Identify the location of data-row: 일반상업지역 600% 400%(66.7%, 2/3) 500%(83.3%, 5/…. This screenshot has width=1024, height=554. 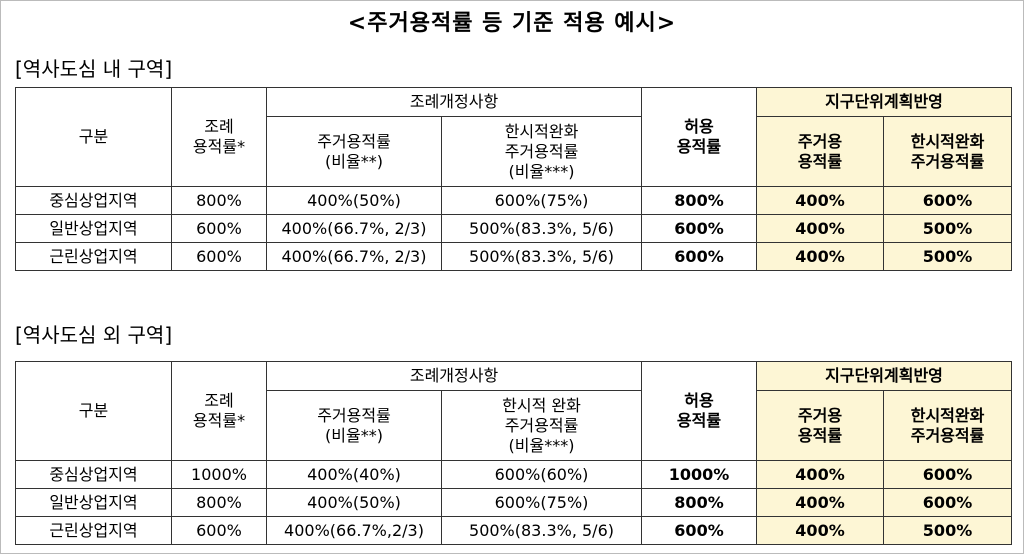
(514, 228).